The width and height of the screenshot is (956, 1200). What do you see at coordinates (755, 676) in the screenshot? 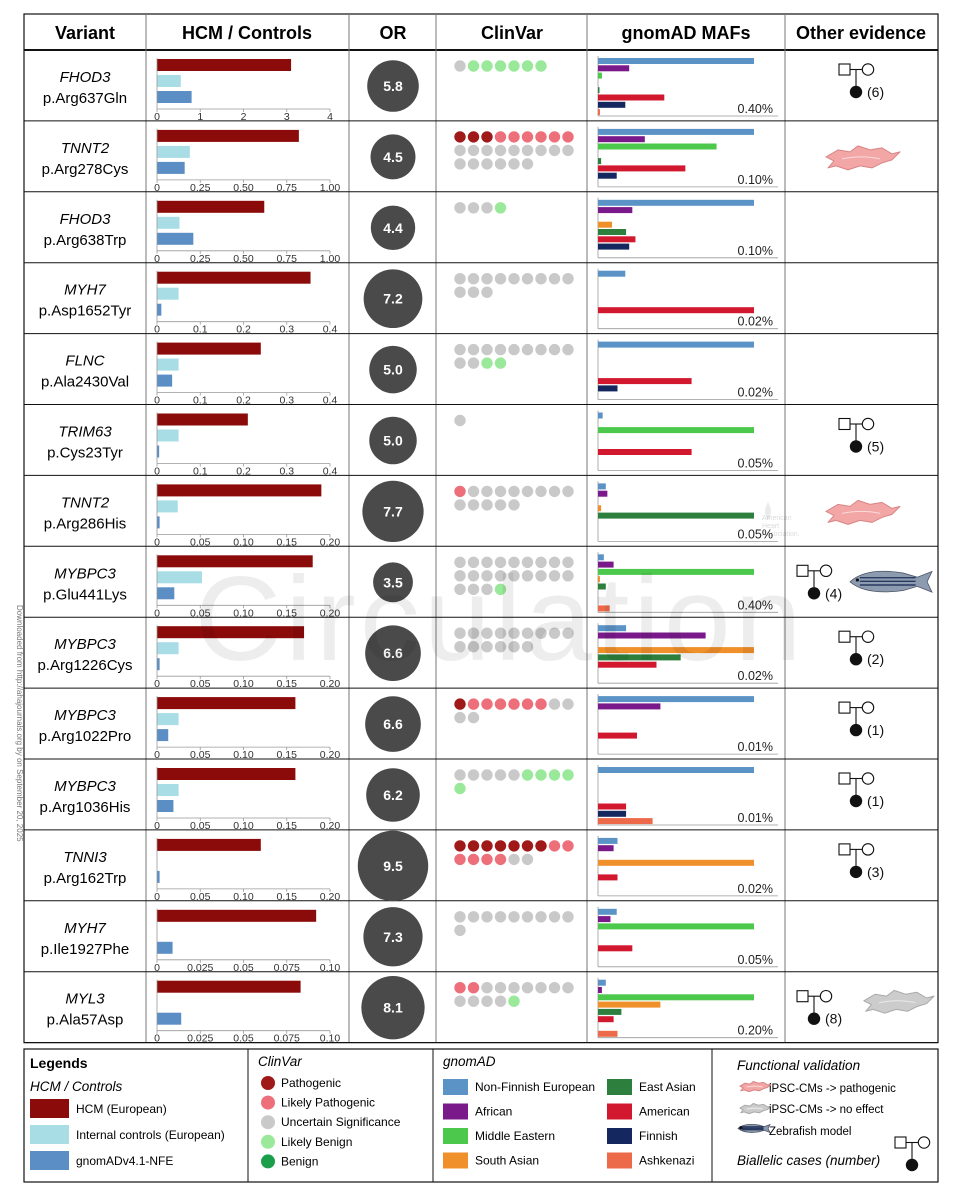
I see `gnomad-max-maf: 0.02%` at bounding box center [755, 676].